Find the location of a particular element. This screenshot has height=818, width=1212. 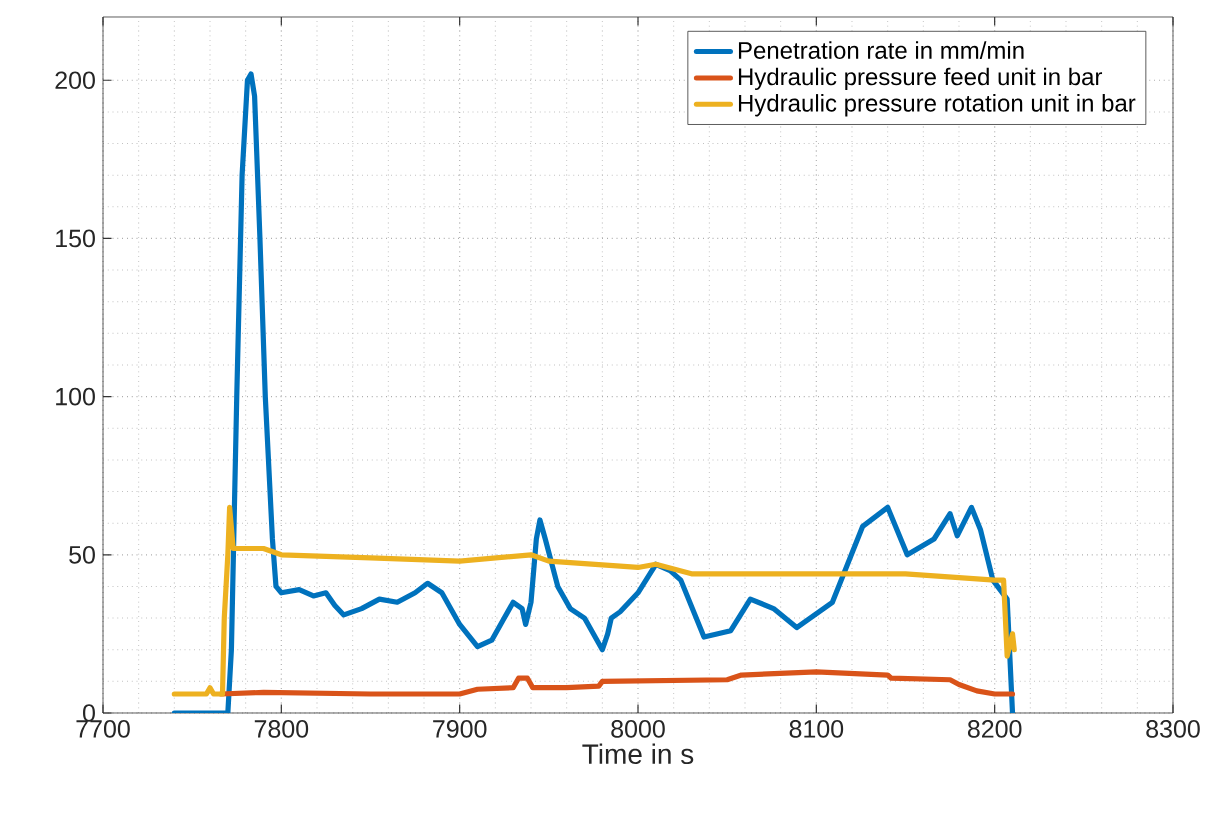

x-tick-label: 8300 is located at coordinates (1173, 729).